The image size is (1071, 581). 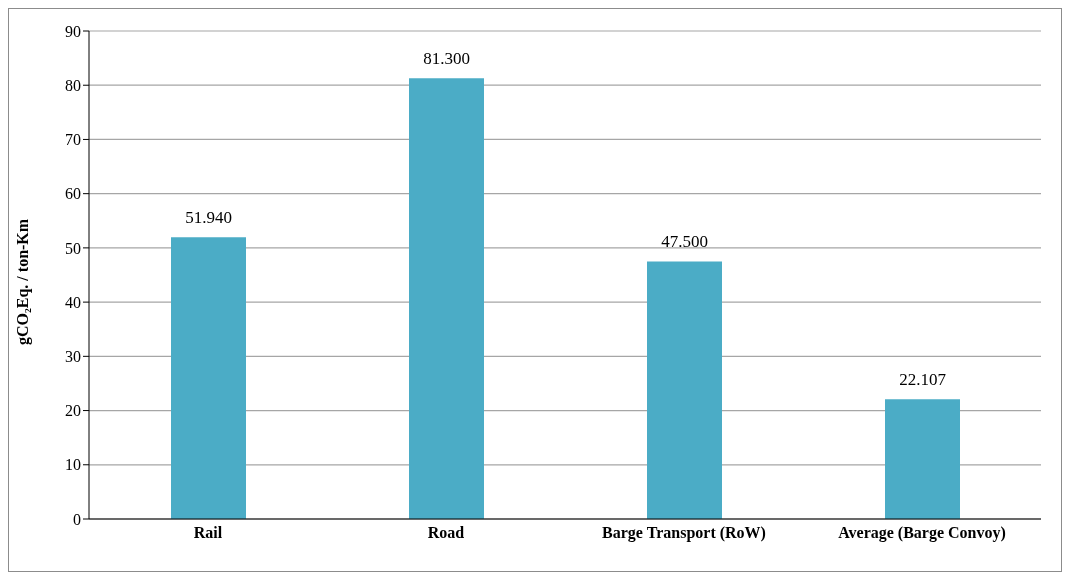 I want to click on y-tick-label: 20, so click(x=73, y=411).